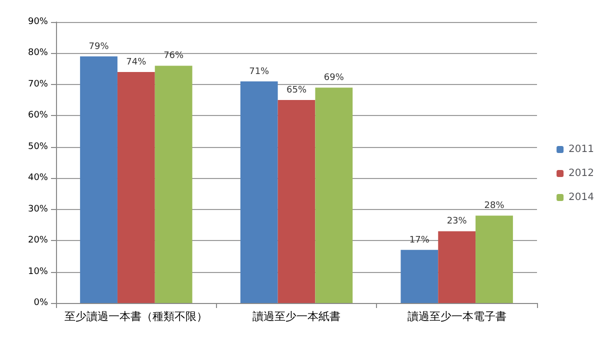 The width and height of the screenshot is (615, 347). I want to click on data-label: 23%, so click(457, 221).